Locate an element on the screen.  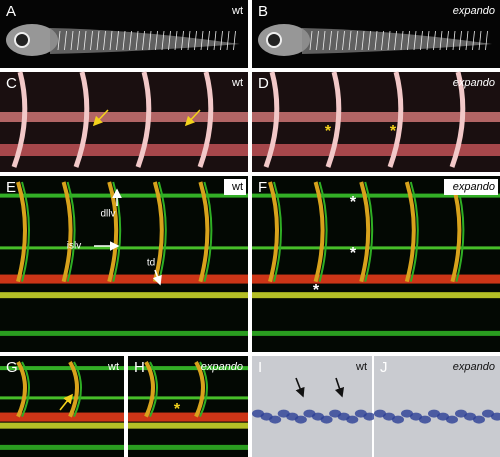
panel-letter: F is located at coordinates (262, 187).